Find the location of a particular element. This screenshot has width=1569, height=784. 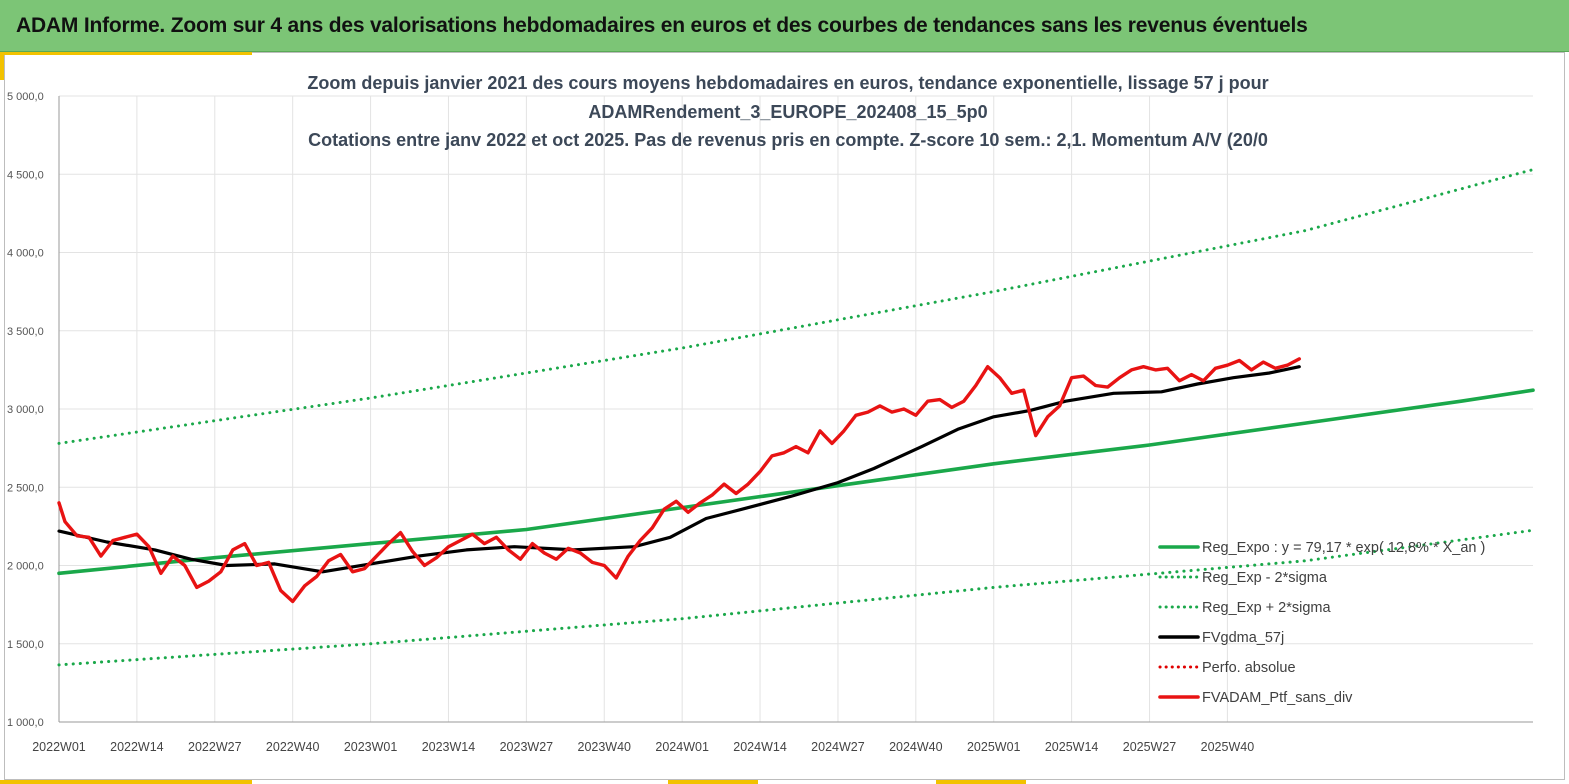

frame-accent-bottom-mid is located at coordinates (713, 782).